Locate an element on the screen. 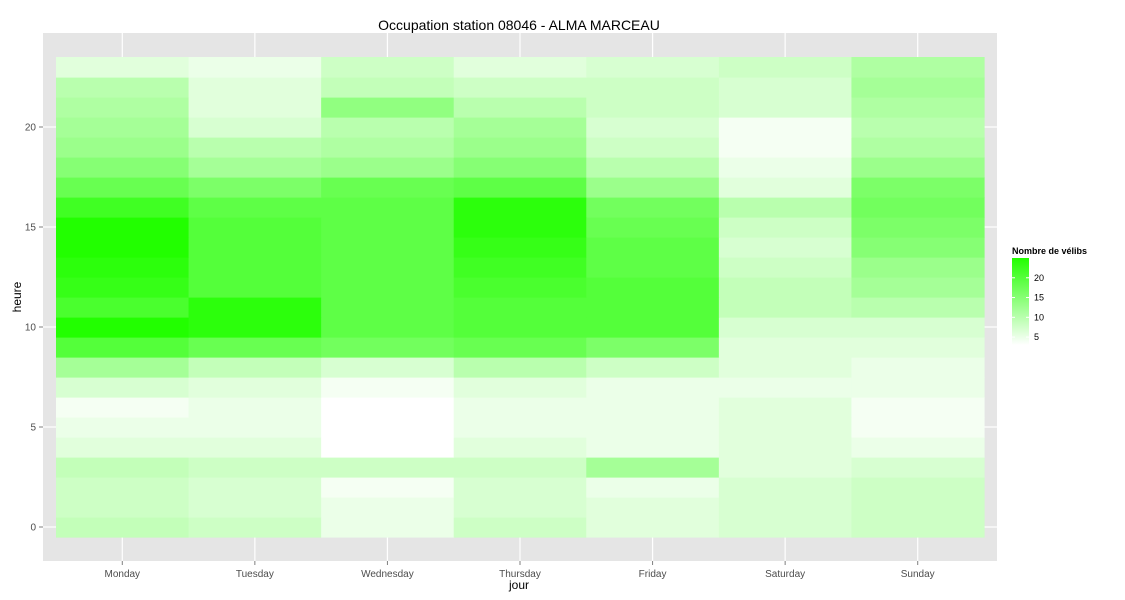  color-legend: Nombre de vélibs 5 10 15 20 is located at coordinates (1049, 295).